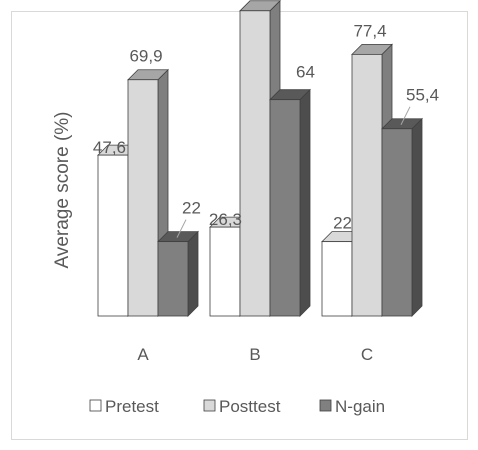 The height and width of the screenshot is (450, 478). I want to click on legend-item-pretest: Pretest, so click(124, 406).